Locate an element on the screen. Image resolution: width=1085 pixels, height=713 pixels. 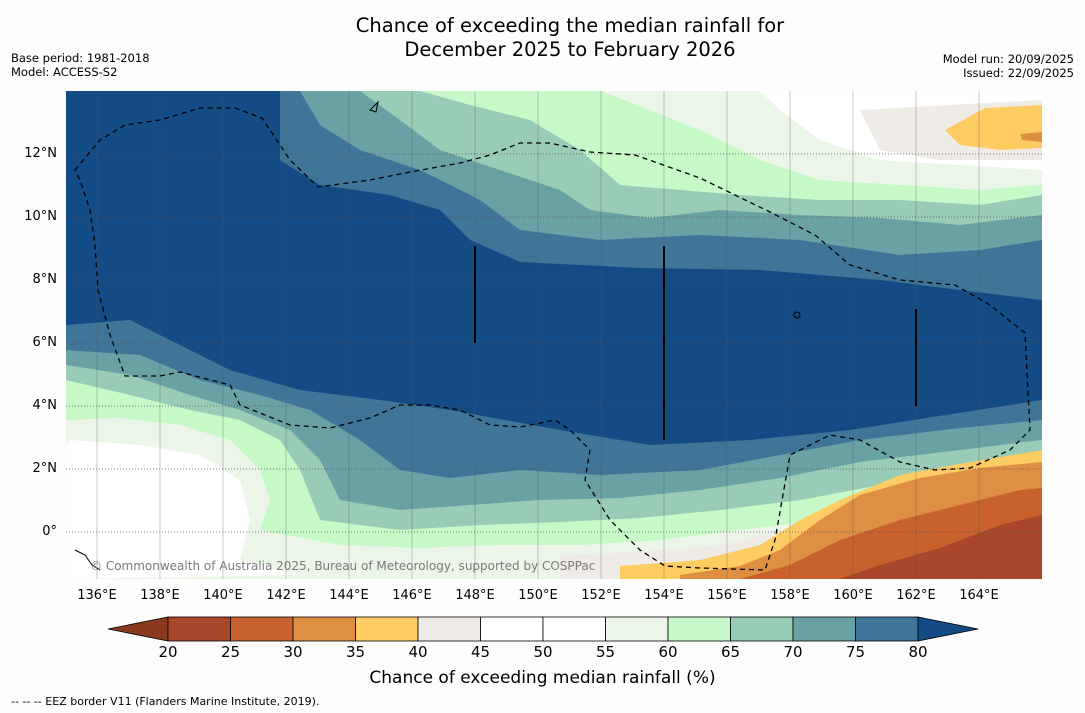
colorbar-tick-label: 75 is located at coordinates (855, 652).